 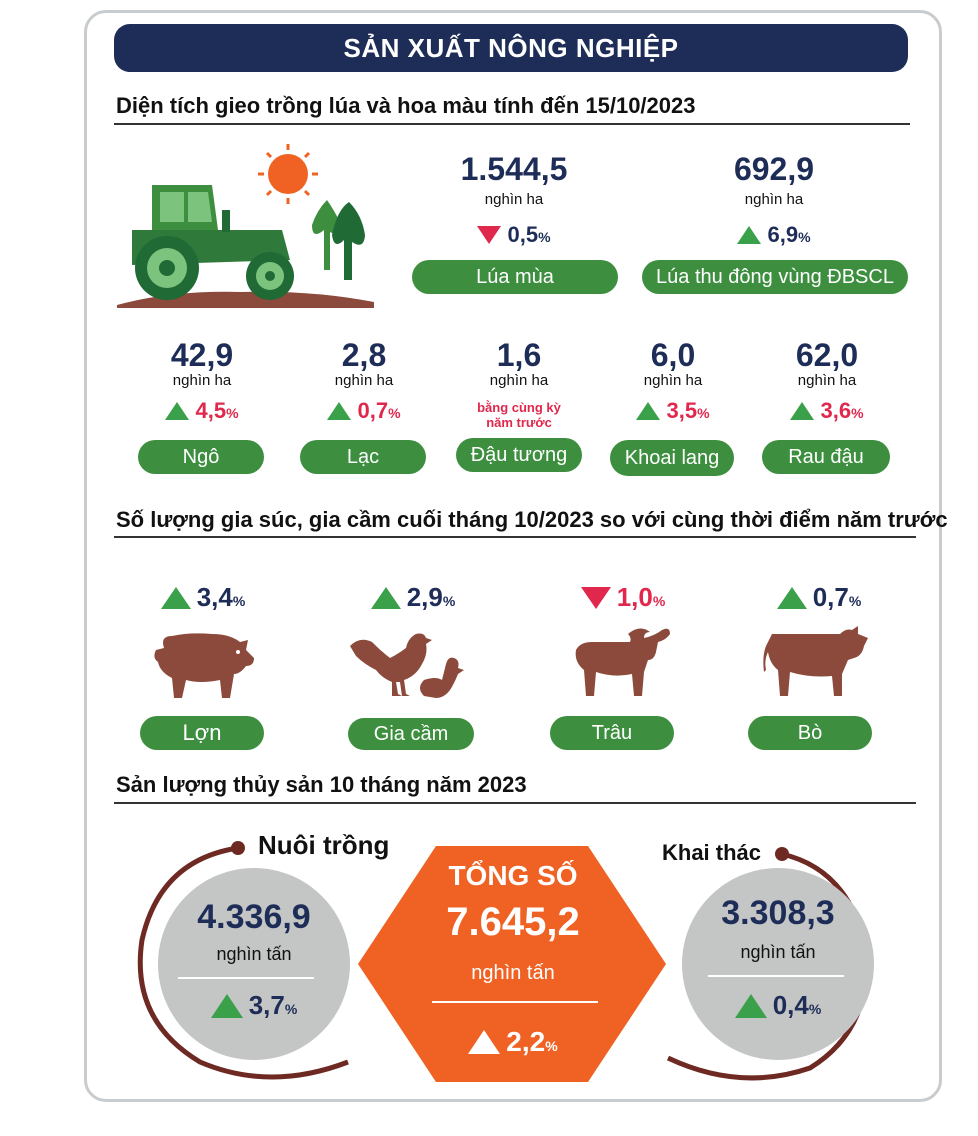 What do you see at coordinates (363, 457) in the screenshot?
I see `lac-label: Lạc` at bounding box center [363, 457].